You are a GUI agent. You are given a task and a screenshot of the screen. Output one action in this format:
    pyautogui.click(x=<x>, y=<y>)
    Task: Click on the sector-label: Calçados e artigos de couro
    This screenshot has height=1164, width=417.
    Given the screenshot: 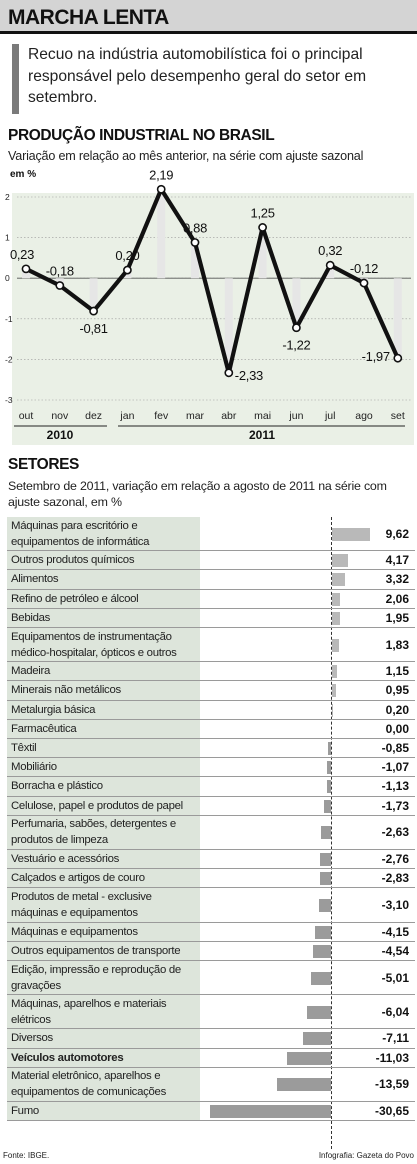 What is the action you would take?
    pyautogui.click(x=78, y=878)
    